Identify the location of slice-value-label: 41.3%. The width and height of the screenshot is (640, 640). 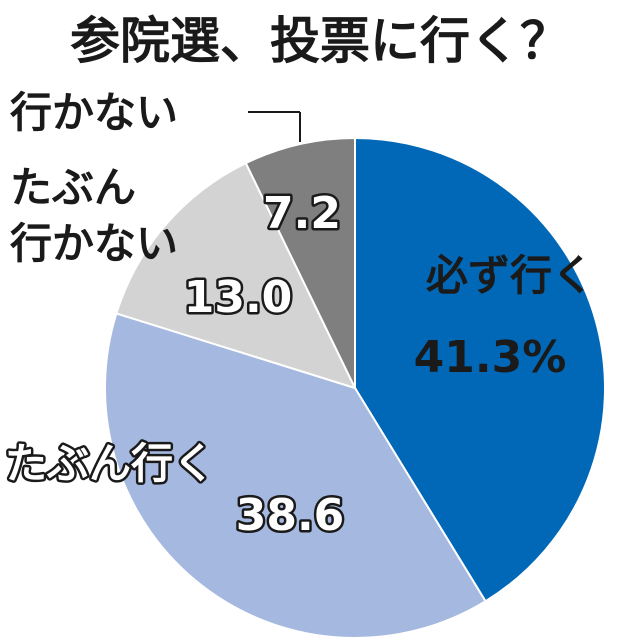
(490, 357).